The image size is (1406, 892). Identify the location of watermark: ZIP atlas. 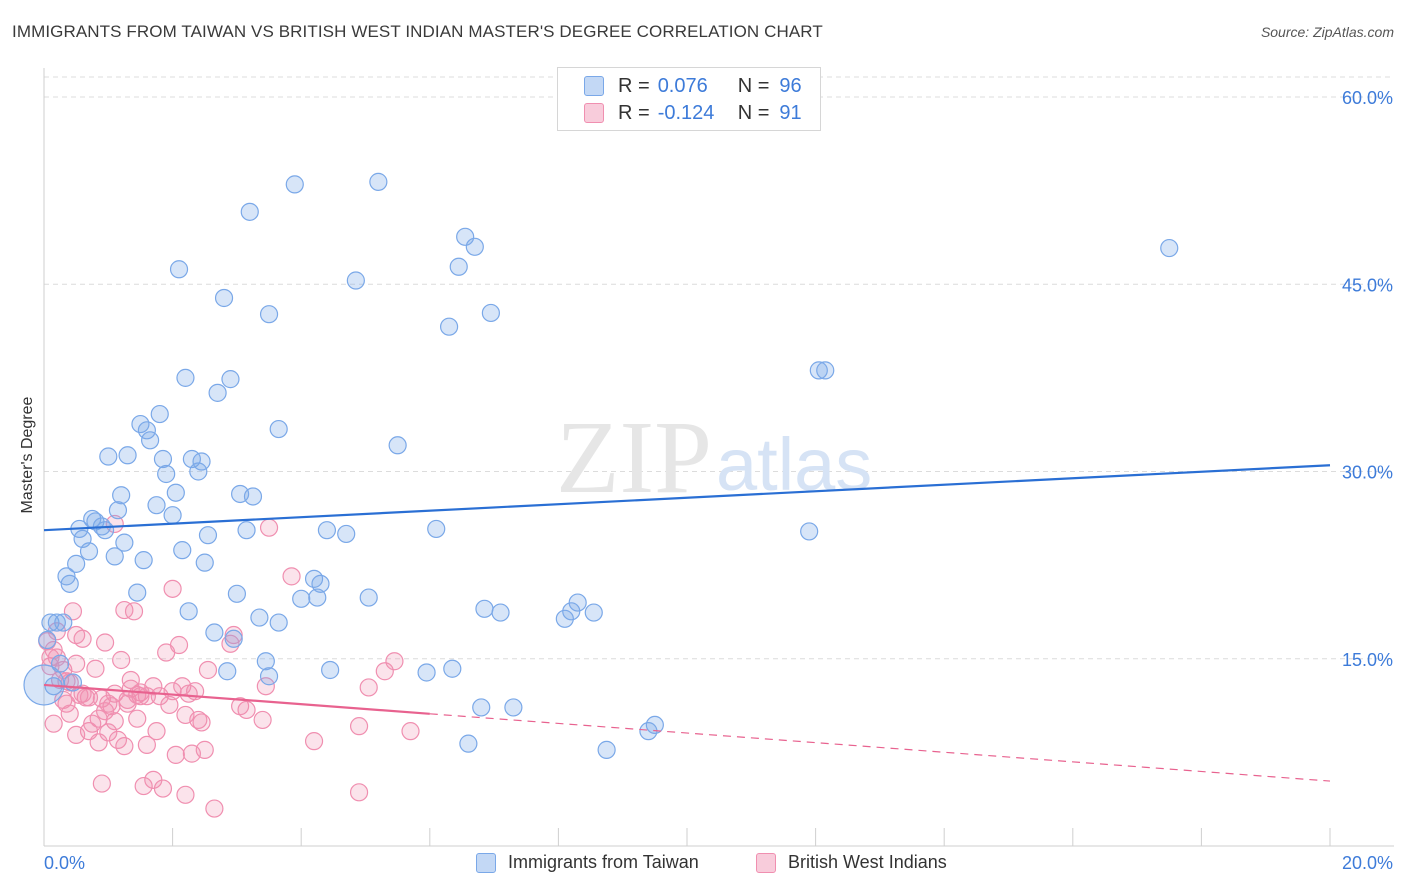
(714, 457).